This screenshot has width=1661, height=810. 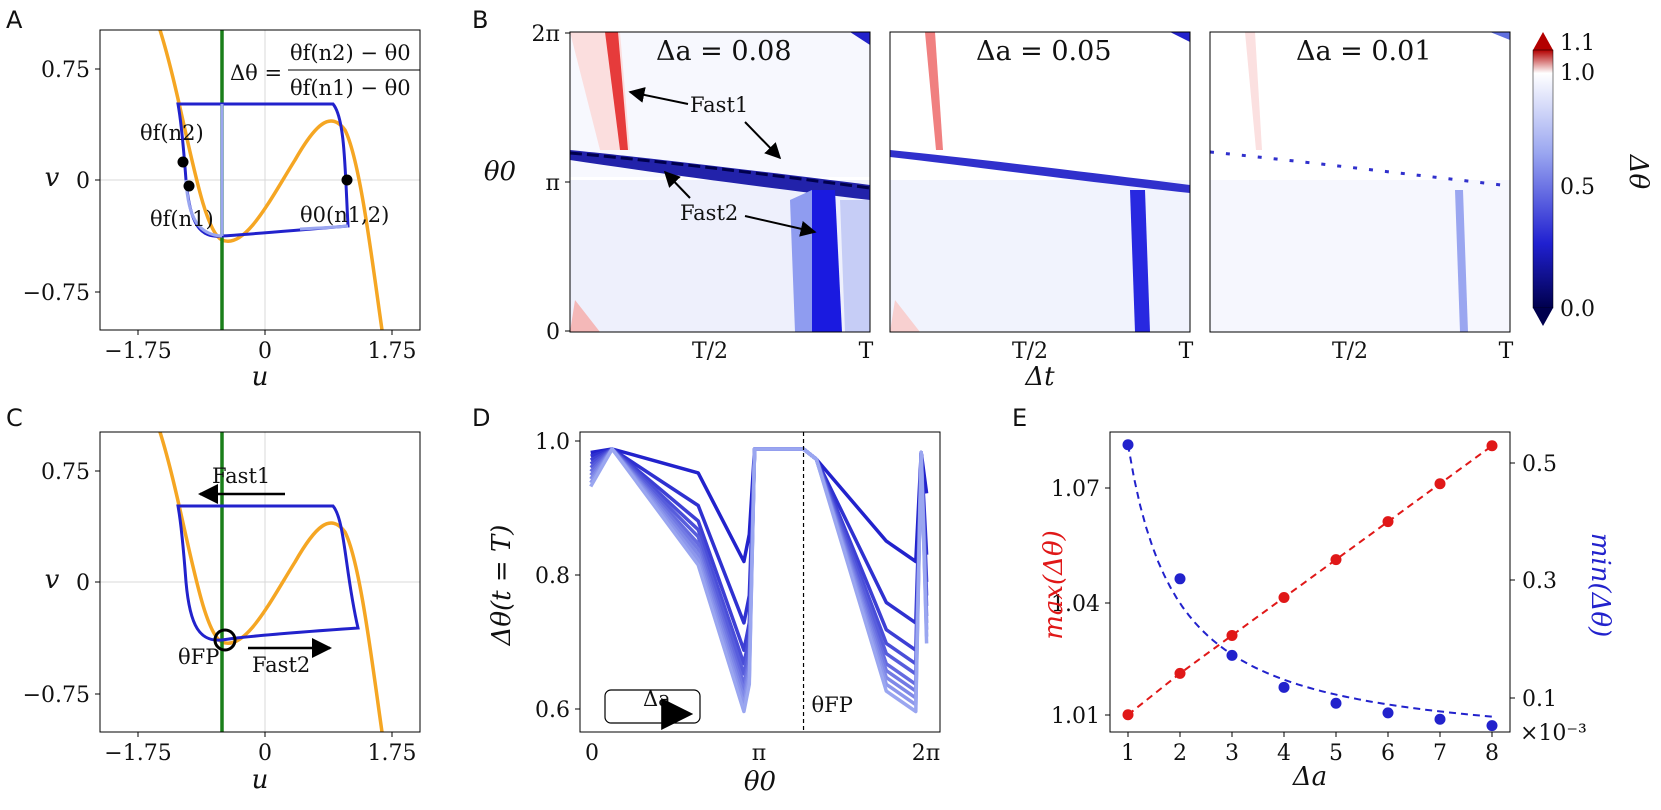 What do you see at coordinates (172, 133) in the screenshot?
I see `theta-f-n2-label: θf(n2)` at bounding box center [172, 133].